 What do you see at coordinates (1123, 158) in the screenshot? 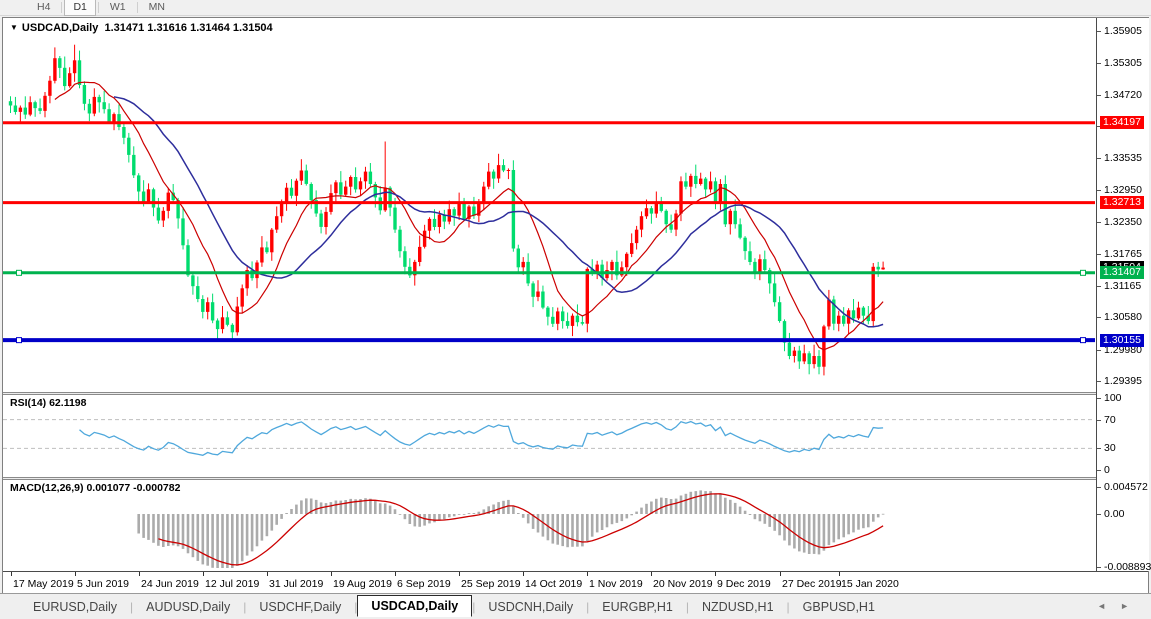
I see `price-tick-label: 1.33535` at bounding box center [1123, 158].